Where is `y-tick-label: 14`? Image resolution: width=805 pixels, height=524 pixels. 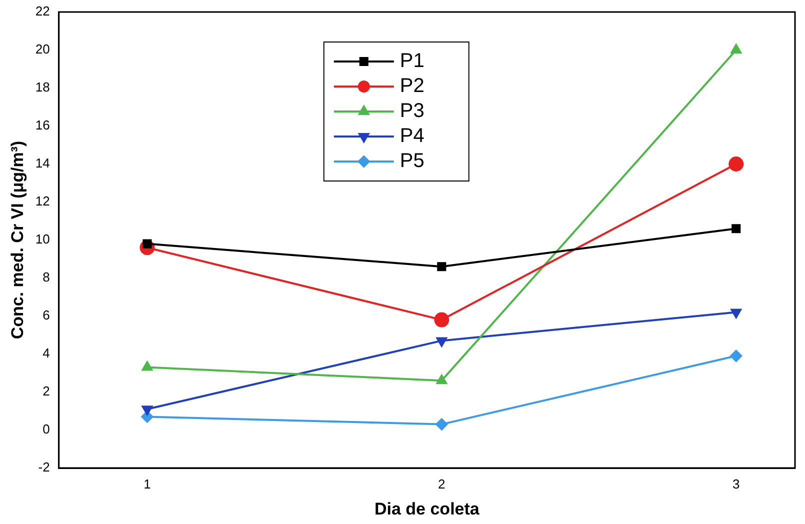
y-tick-label: 14 is located at coordinates (42, 163).